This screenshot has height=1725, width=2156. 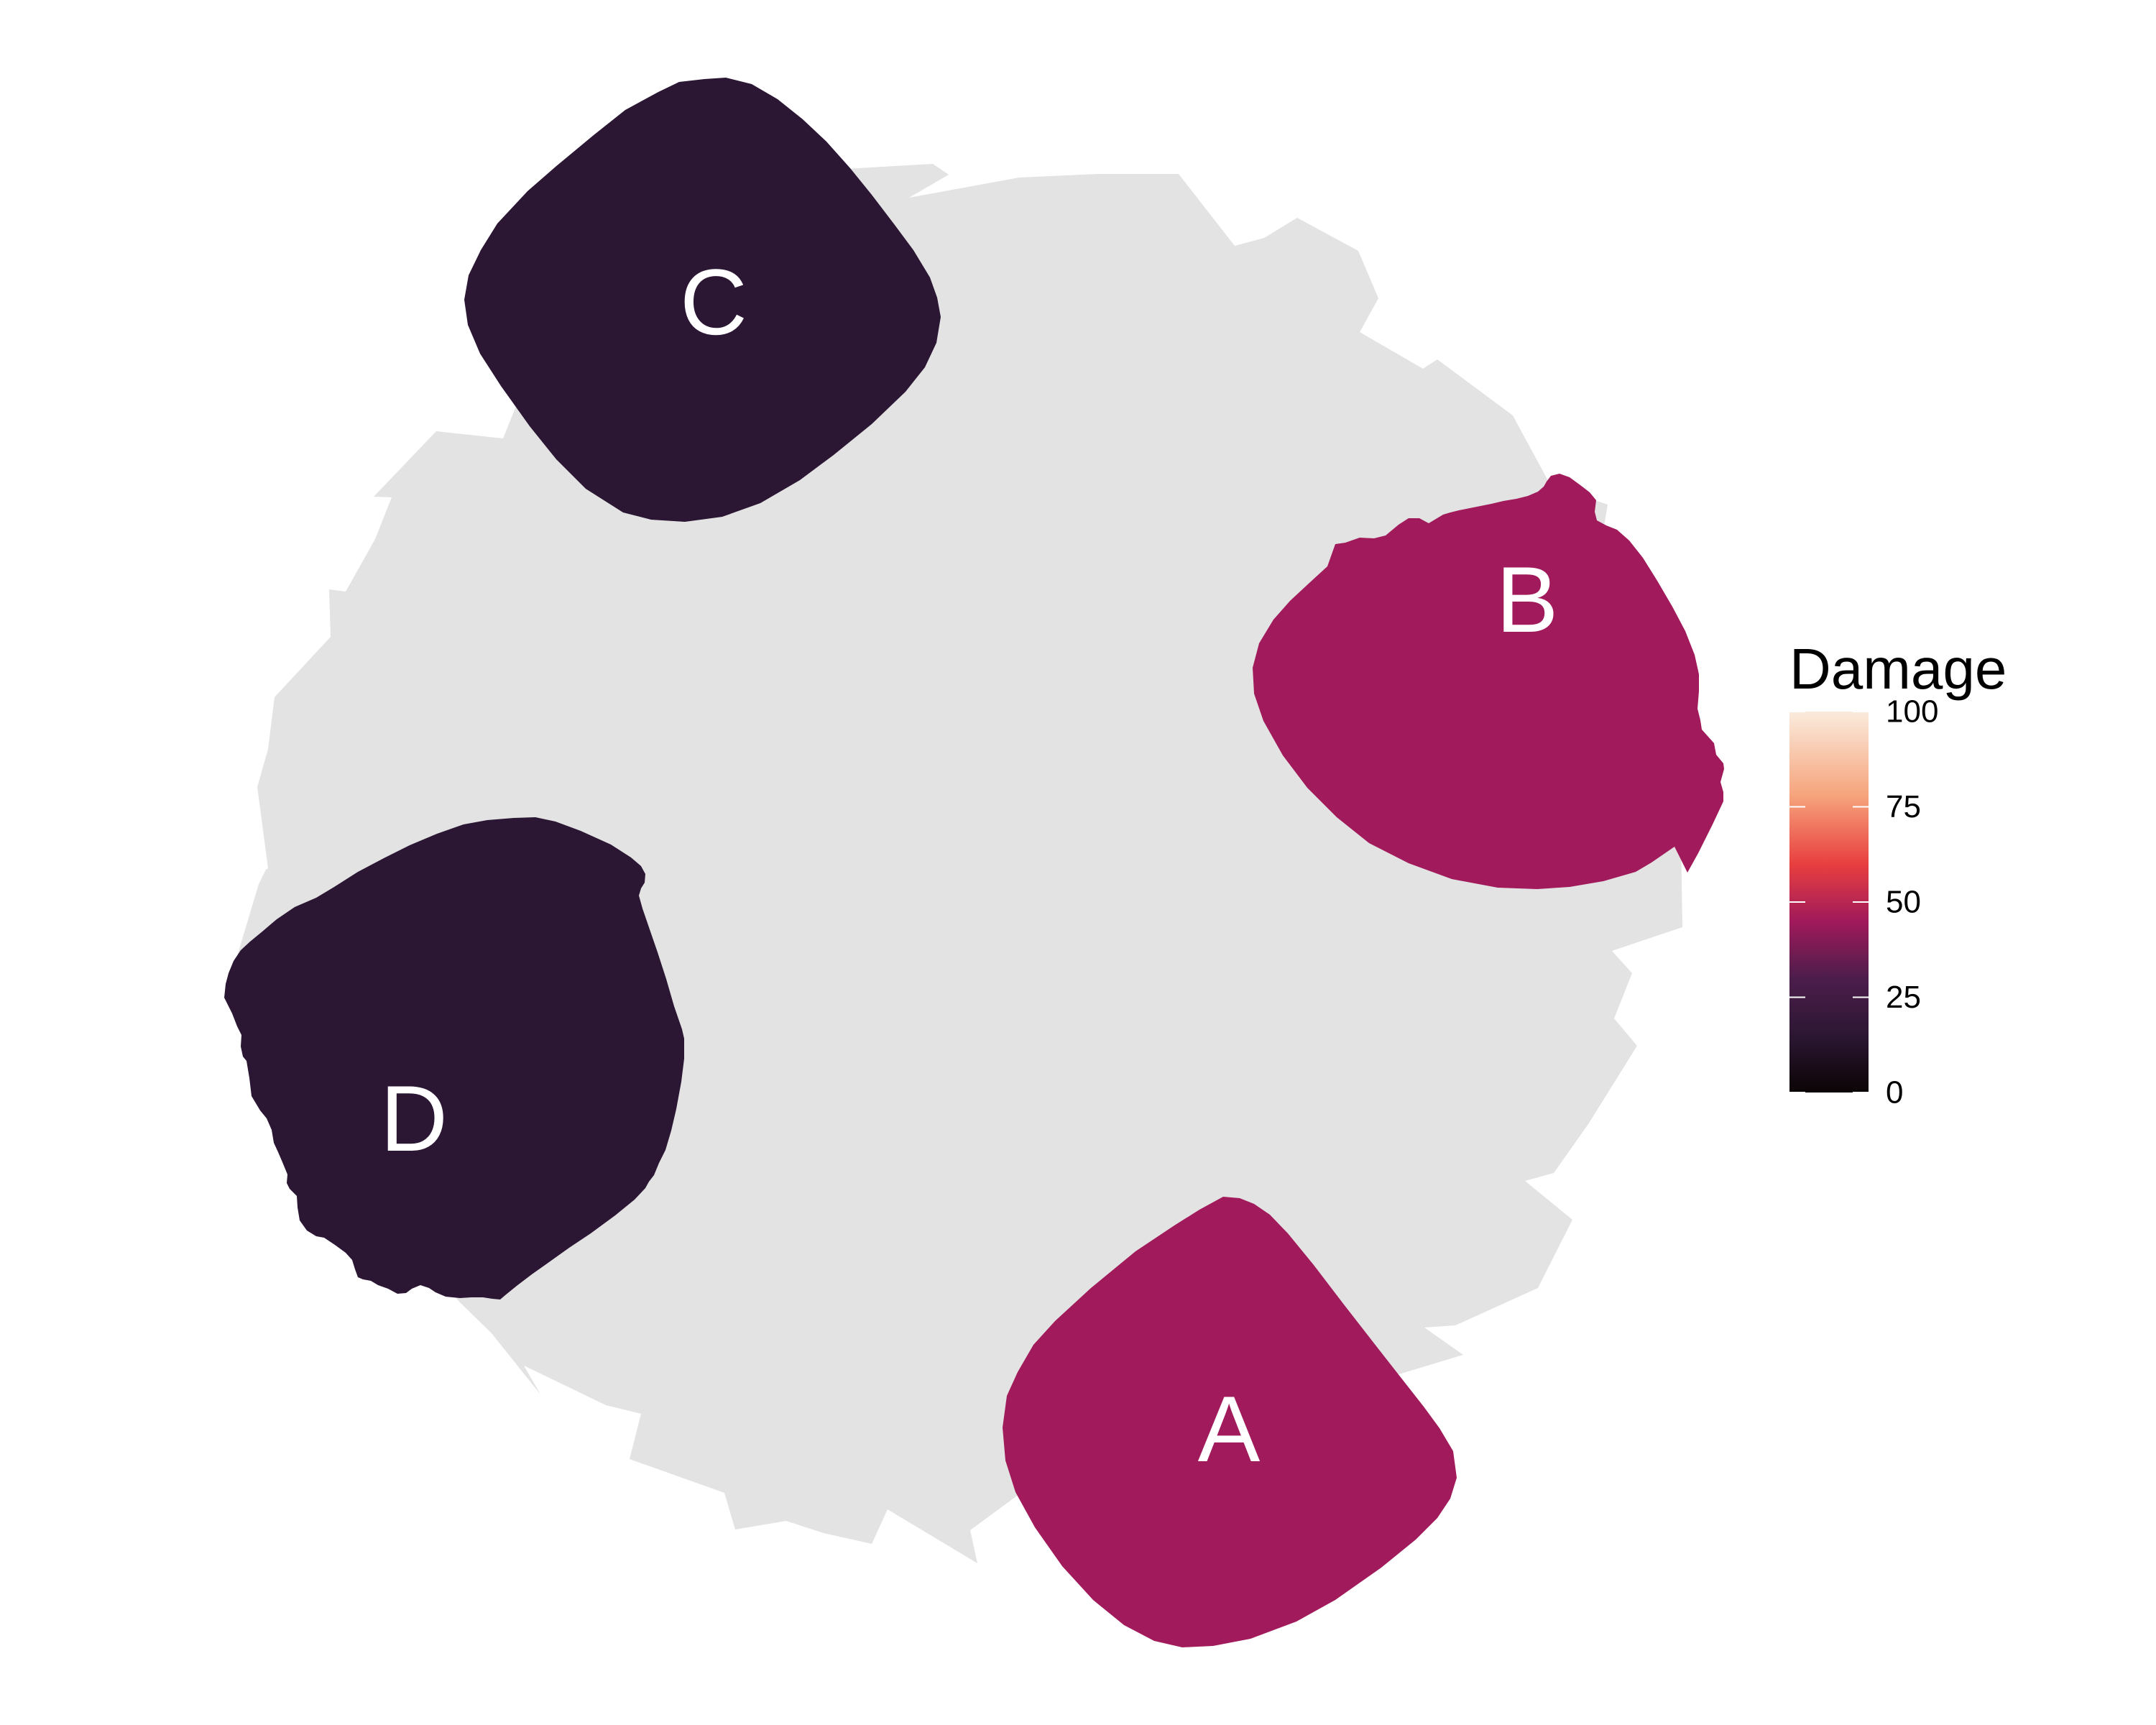 I want to click on legend-tick-label: 100, so click(x=1912, y=712).